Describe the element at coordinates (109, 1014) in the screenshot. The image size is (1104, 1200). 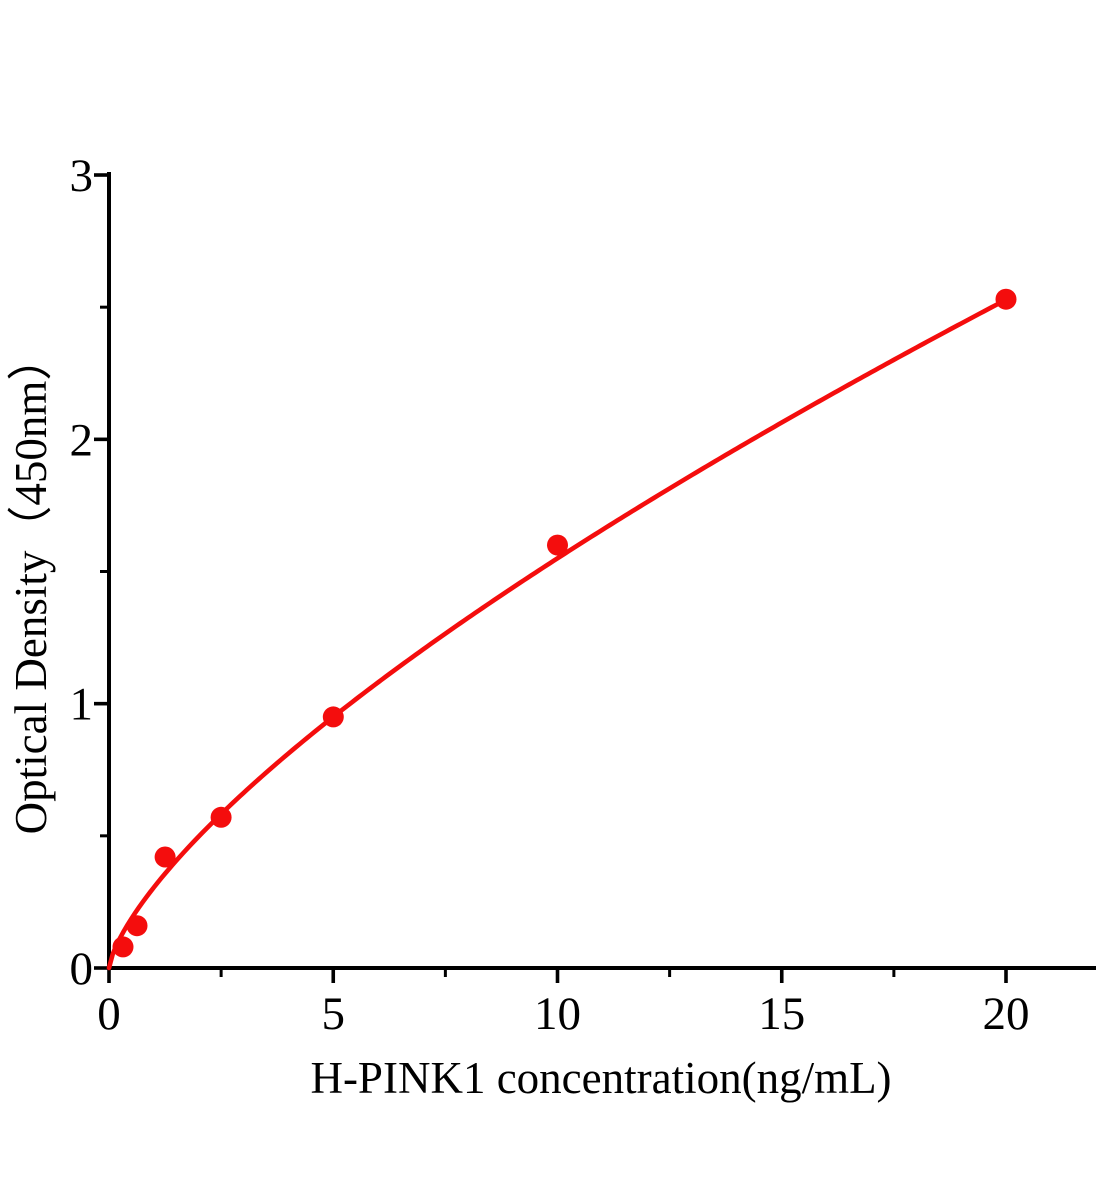
I see `x-tick-label: 0` at that location.